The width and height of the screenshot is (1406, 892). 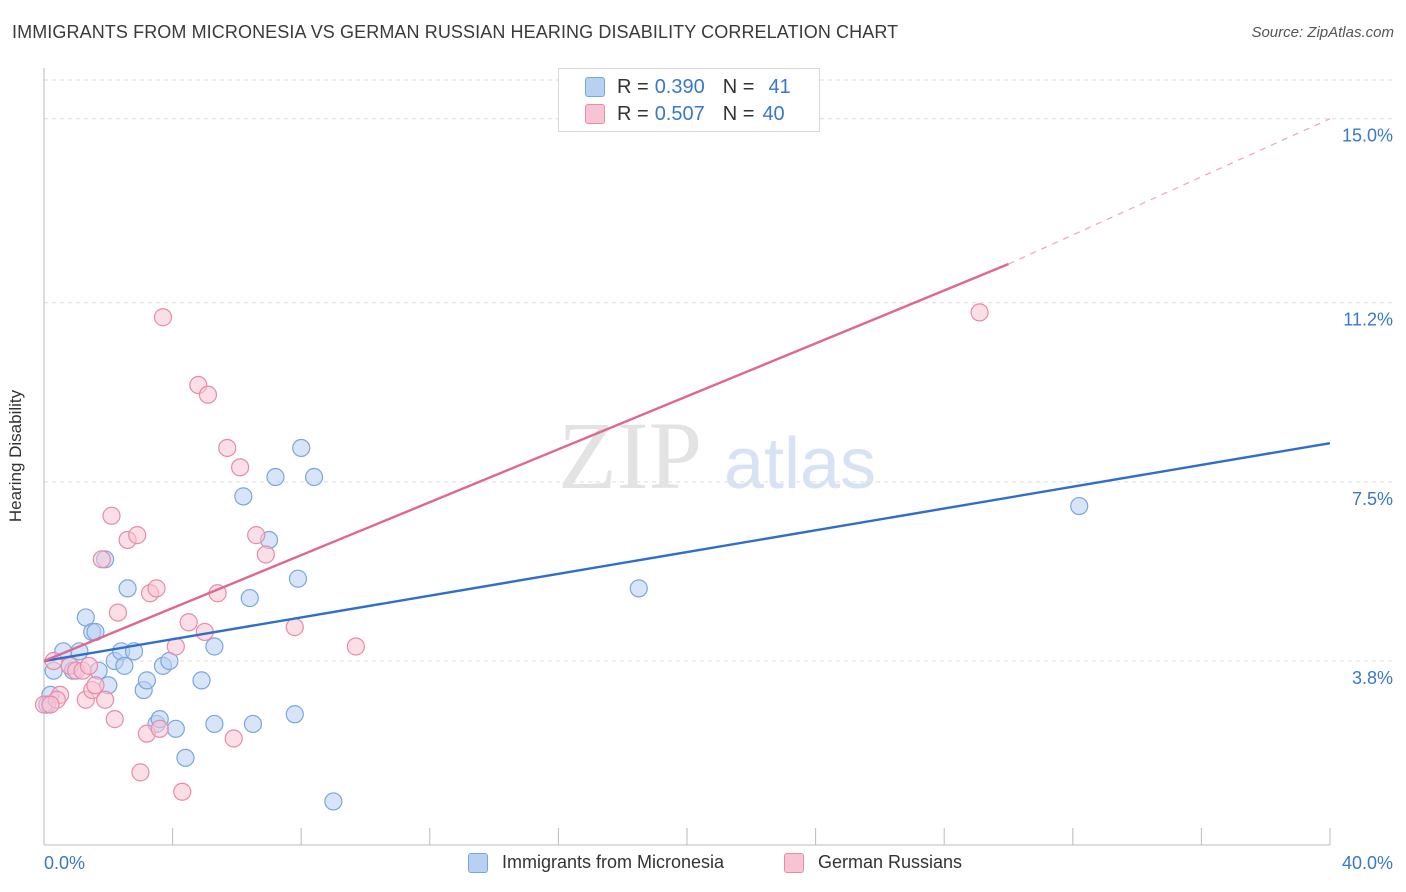 What do you see at coordinates (1169, 191) in the screenshot?
I see `trendline-german-russians-extension` at bounding box center [1169, 191].